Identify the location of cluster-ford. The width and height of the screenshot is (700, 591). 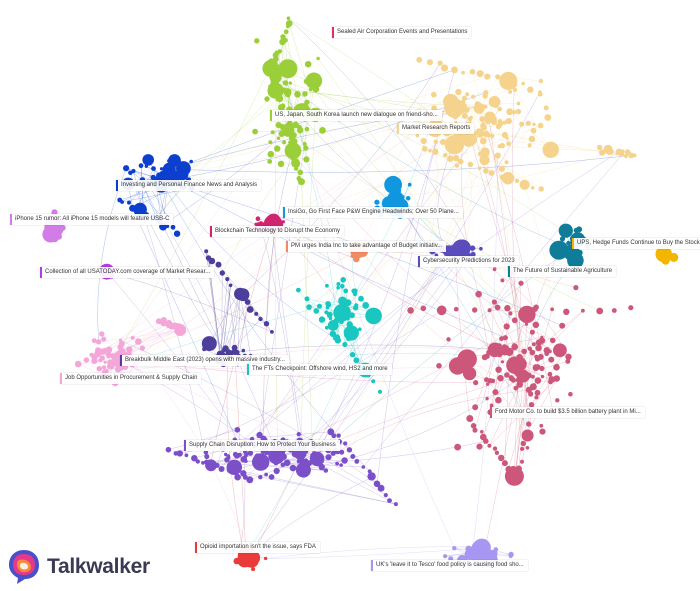
(520, 376).